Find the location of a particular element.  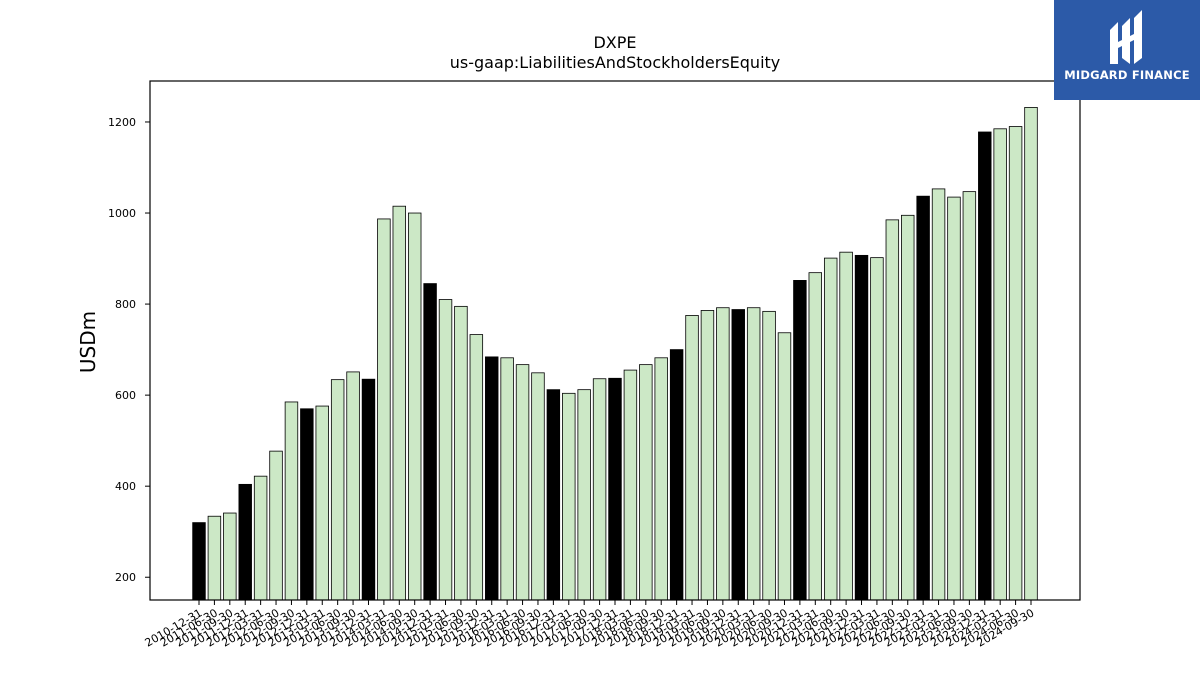

y-tick-label: 600 is located at coordinates (125, 395).